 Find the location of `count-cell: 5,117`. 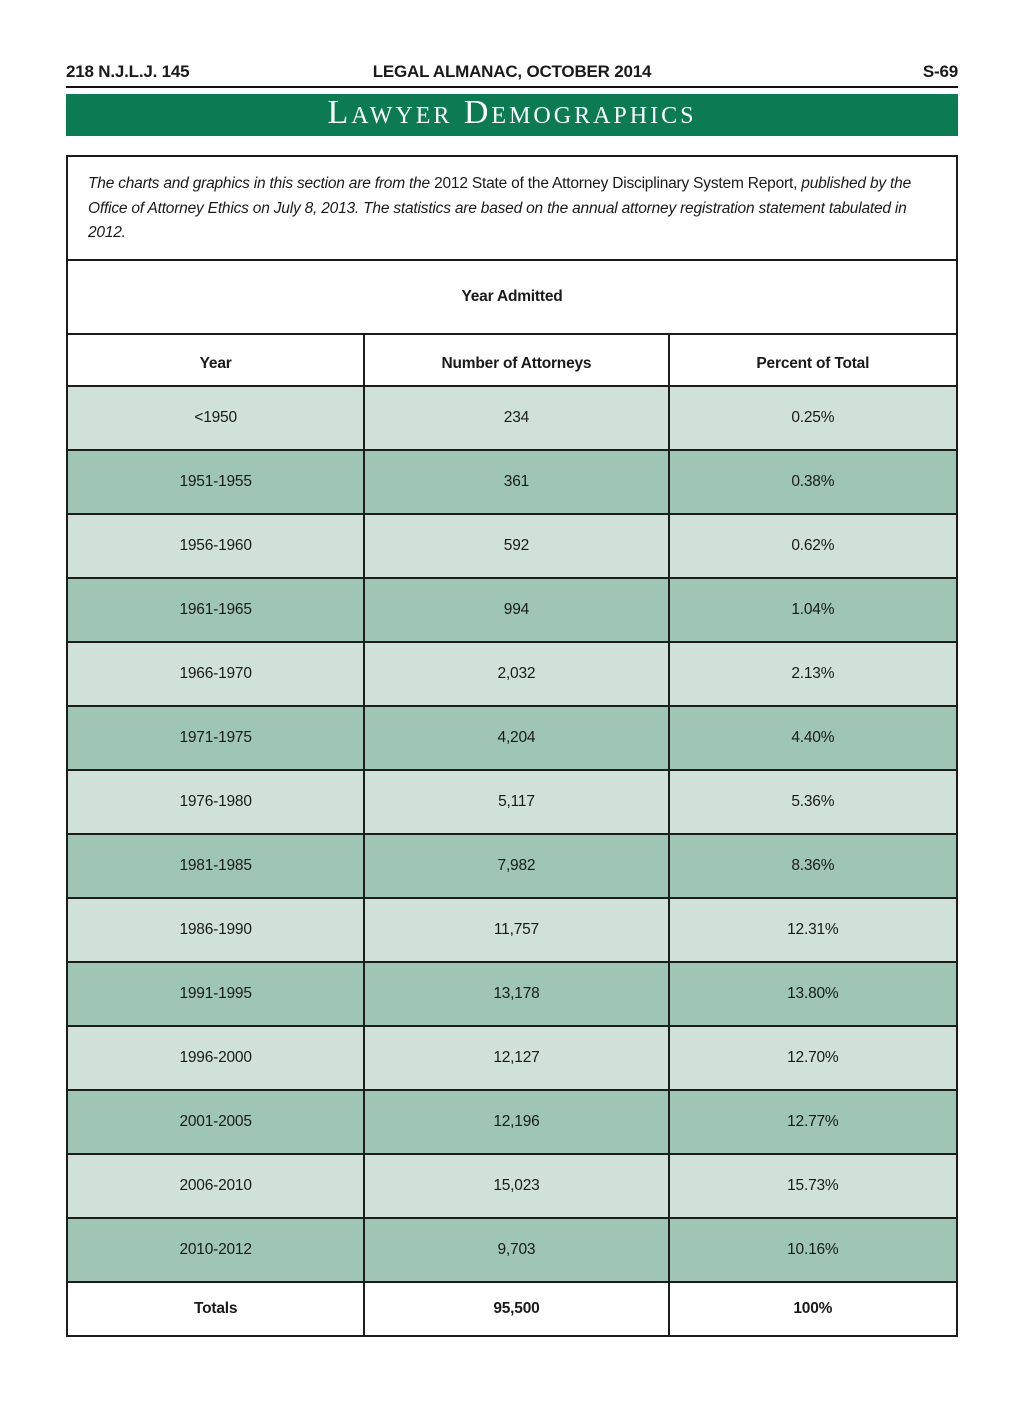

count-cell: 5,117 is located at coordinates (516, 801).